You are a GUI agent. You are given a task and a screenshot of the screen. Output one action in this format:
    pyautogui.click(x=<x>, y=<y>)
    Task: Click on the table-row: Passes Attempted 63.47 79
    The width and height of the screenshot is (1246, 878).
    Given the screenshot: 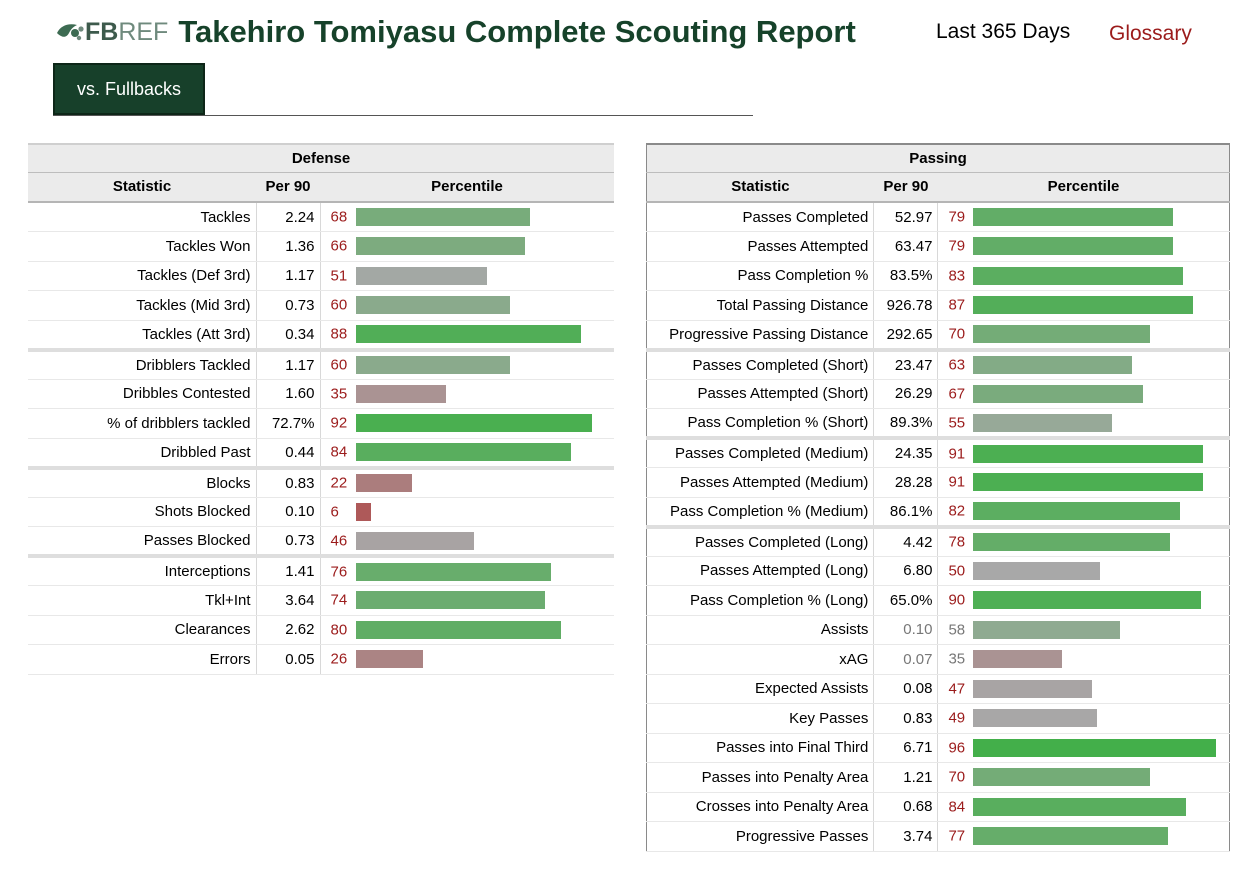 What is the action you would take?
    pyautogui.click(x=938, y=246)
    